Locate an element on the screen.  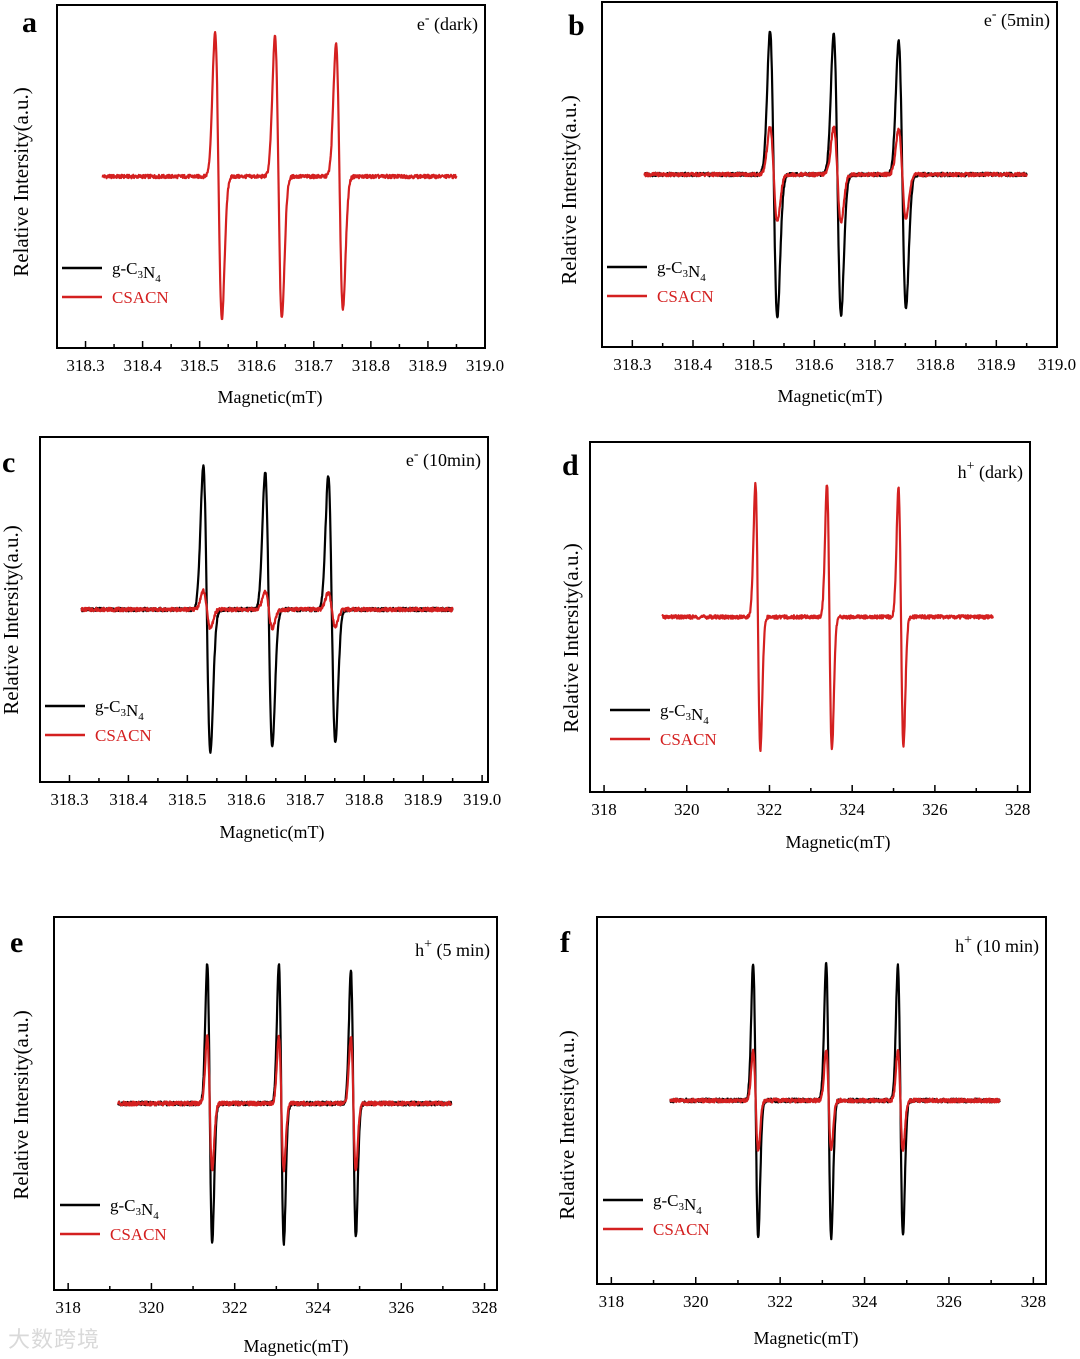
condition-tag: e- (dark) is located at coordinates (447, 23).